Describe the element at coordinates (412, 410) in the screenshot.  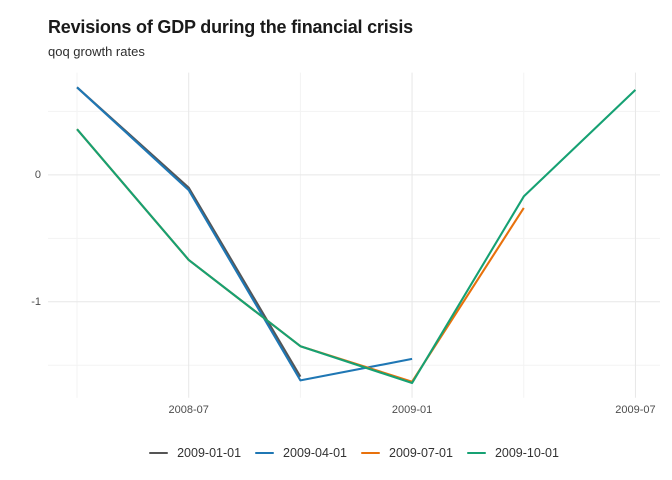
I see `x-tick-label: 2009-01` at that location.